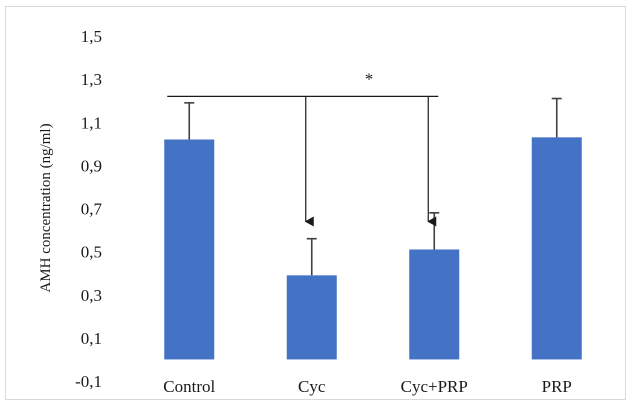 Image resolution: width=633 pixels, height=407 pixels. I want to click on y-tick-labels: -0,1 0,1 0,3 0,5 0,7 0,9 1,1 1,3 1,5, so click(88, 209).